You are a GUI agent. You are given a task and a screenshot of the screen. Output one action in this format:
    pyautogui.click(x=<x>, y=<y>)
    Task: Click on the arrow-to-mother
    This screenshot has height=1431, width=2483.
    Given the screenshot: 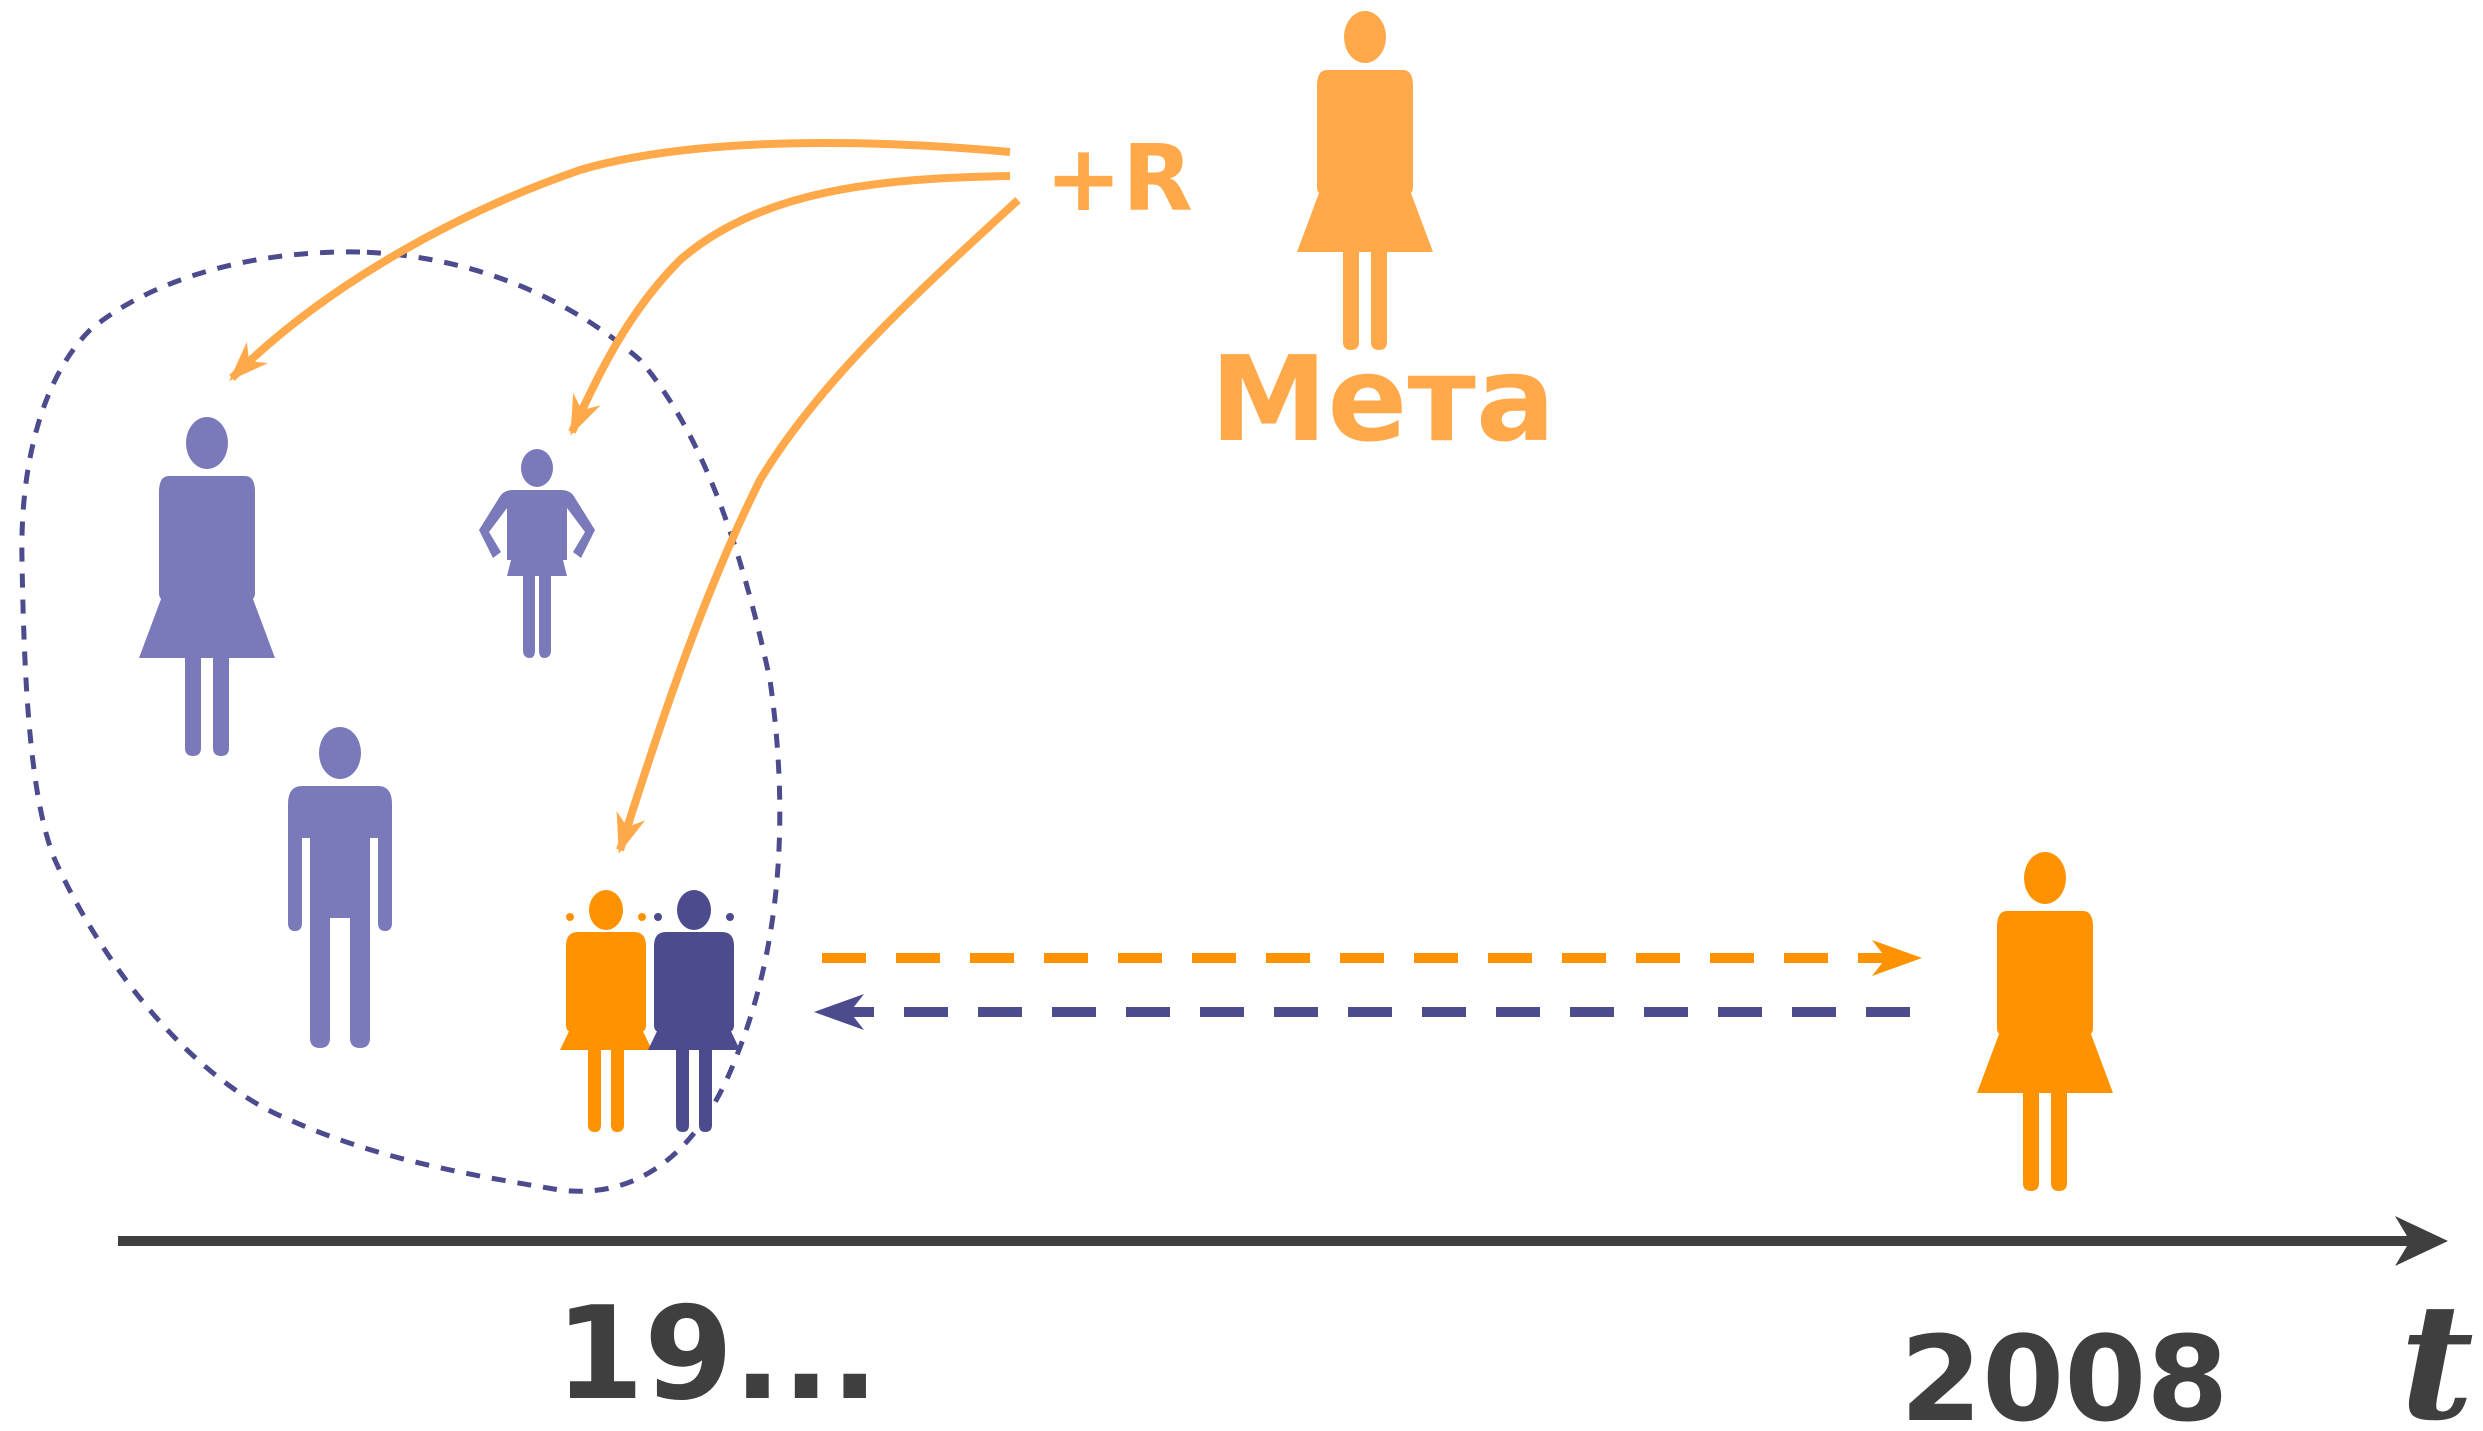 What is the action you would take?
    pyautogui.click(x=620, y=260)
    